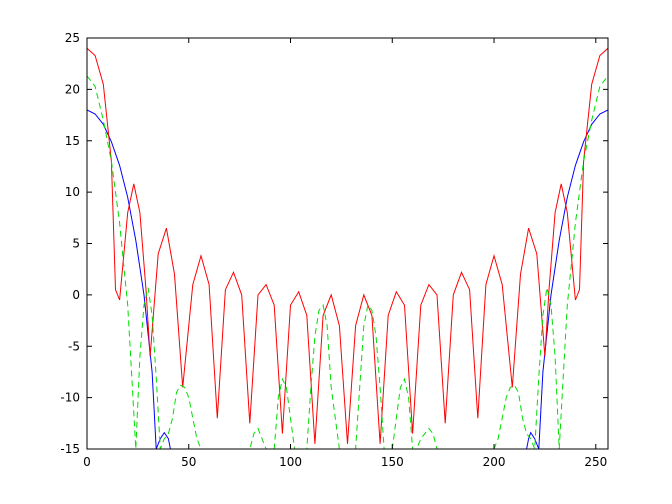 This screenshot has width=672, height=504. I want to click on y-tick-label: 5, so click(76, 244).